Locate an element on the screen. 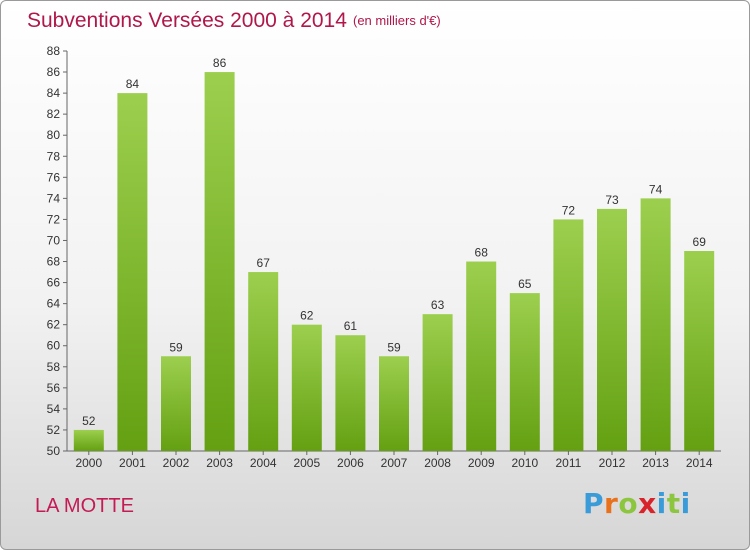 This screenshot has height=550, width=750. proxiti-logo: Proxiti is located at coordinates (637, 503).